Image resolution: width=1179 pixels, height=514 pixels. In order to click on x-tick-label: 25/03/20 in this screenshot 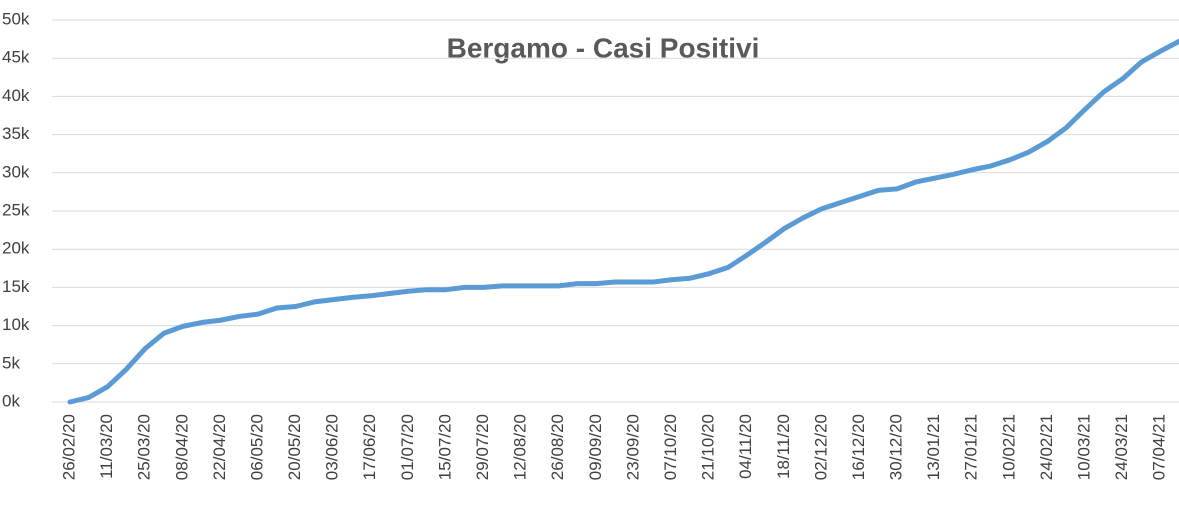, I will do `click(144, 447)`.